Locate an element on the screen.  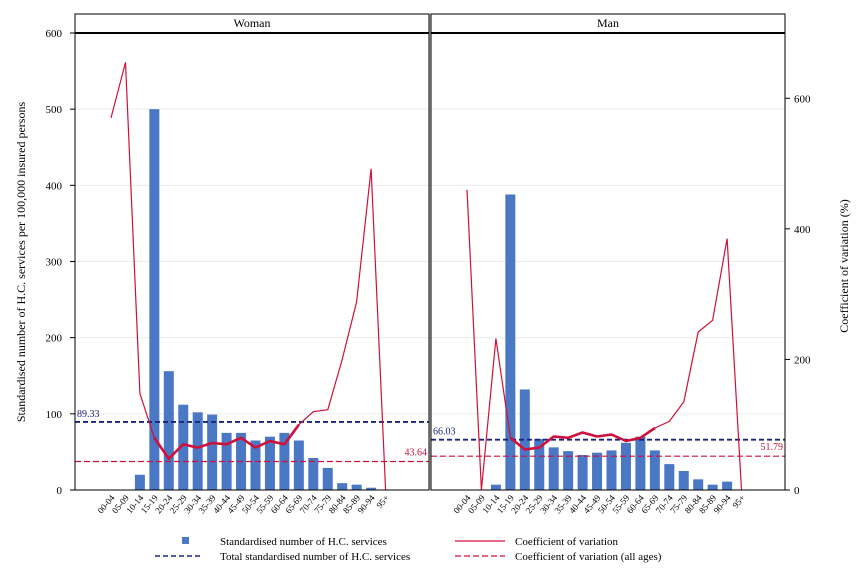
right-tick-label: 600 is located at coordinates (802, 99).